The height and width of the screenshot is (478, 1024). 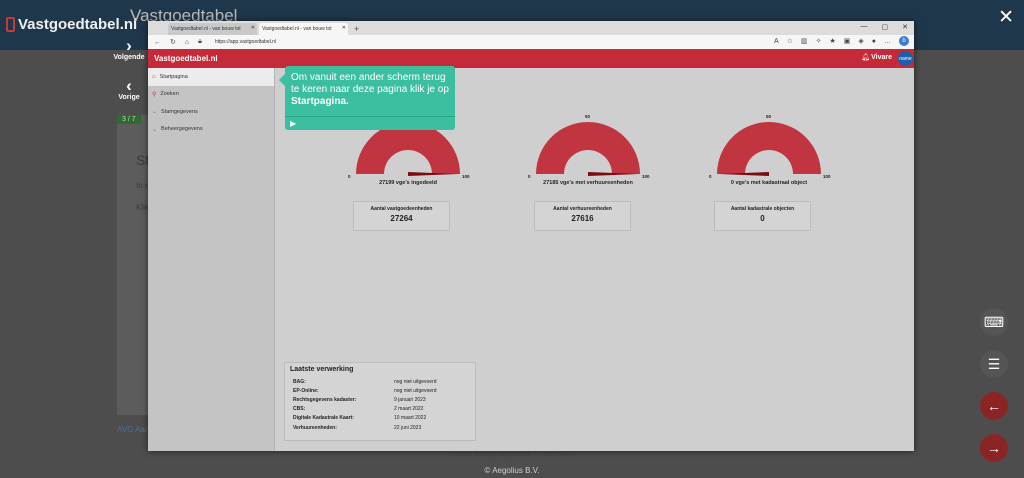 What do you see at coordinates (306, 390) in the screenshot?
I see `row-key: EP-Online:` at bounding box center [306, 390].